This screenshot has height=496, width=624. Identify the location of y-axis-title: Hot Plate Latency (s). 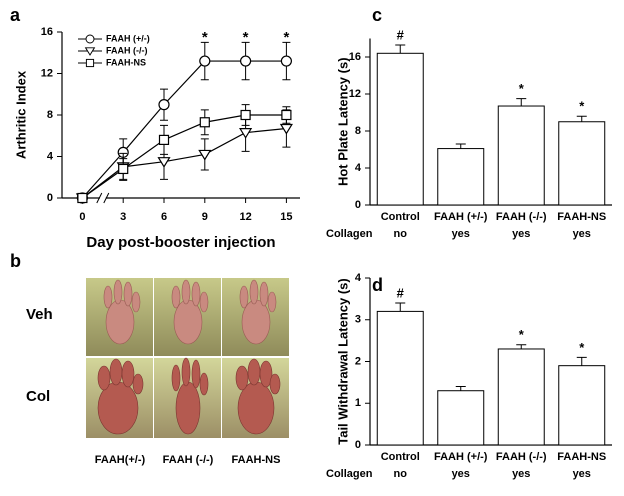
(342, 121).